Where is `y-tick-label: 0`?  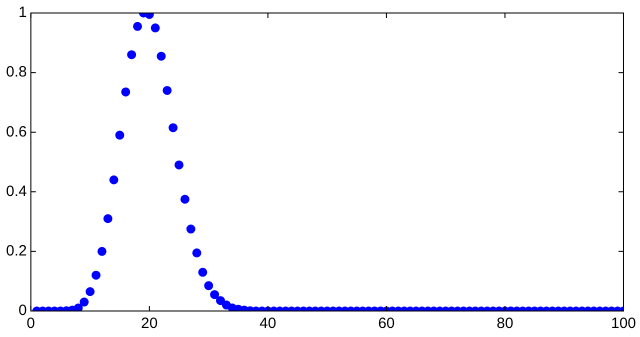 y-tick-label: 0 is located at coordinates (22, 311).